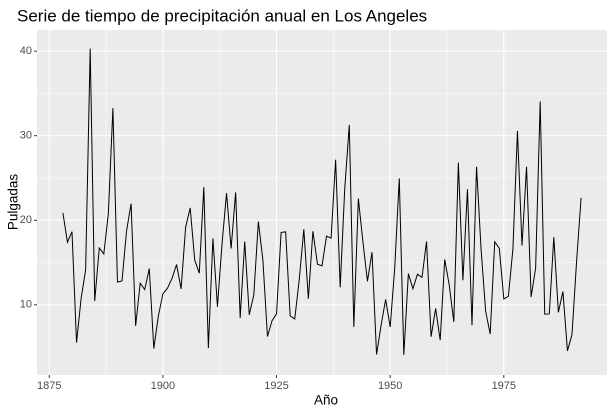 The height and width of the screenshot is (415, 616). Describe the element at coordinates (326, 400) in the screenshot. I see `x-axis-title: Año` at that location.